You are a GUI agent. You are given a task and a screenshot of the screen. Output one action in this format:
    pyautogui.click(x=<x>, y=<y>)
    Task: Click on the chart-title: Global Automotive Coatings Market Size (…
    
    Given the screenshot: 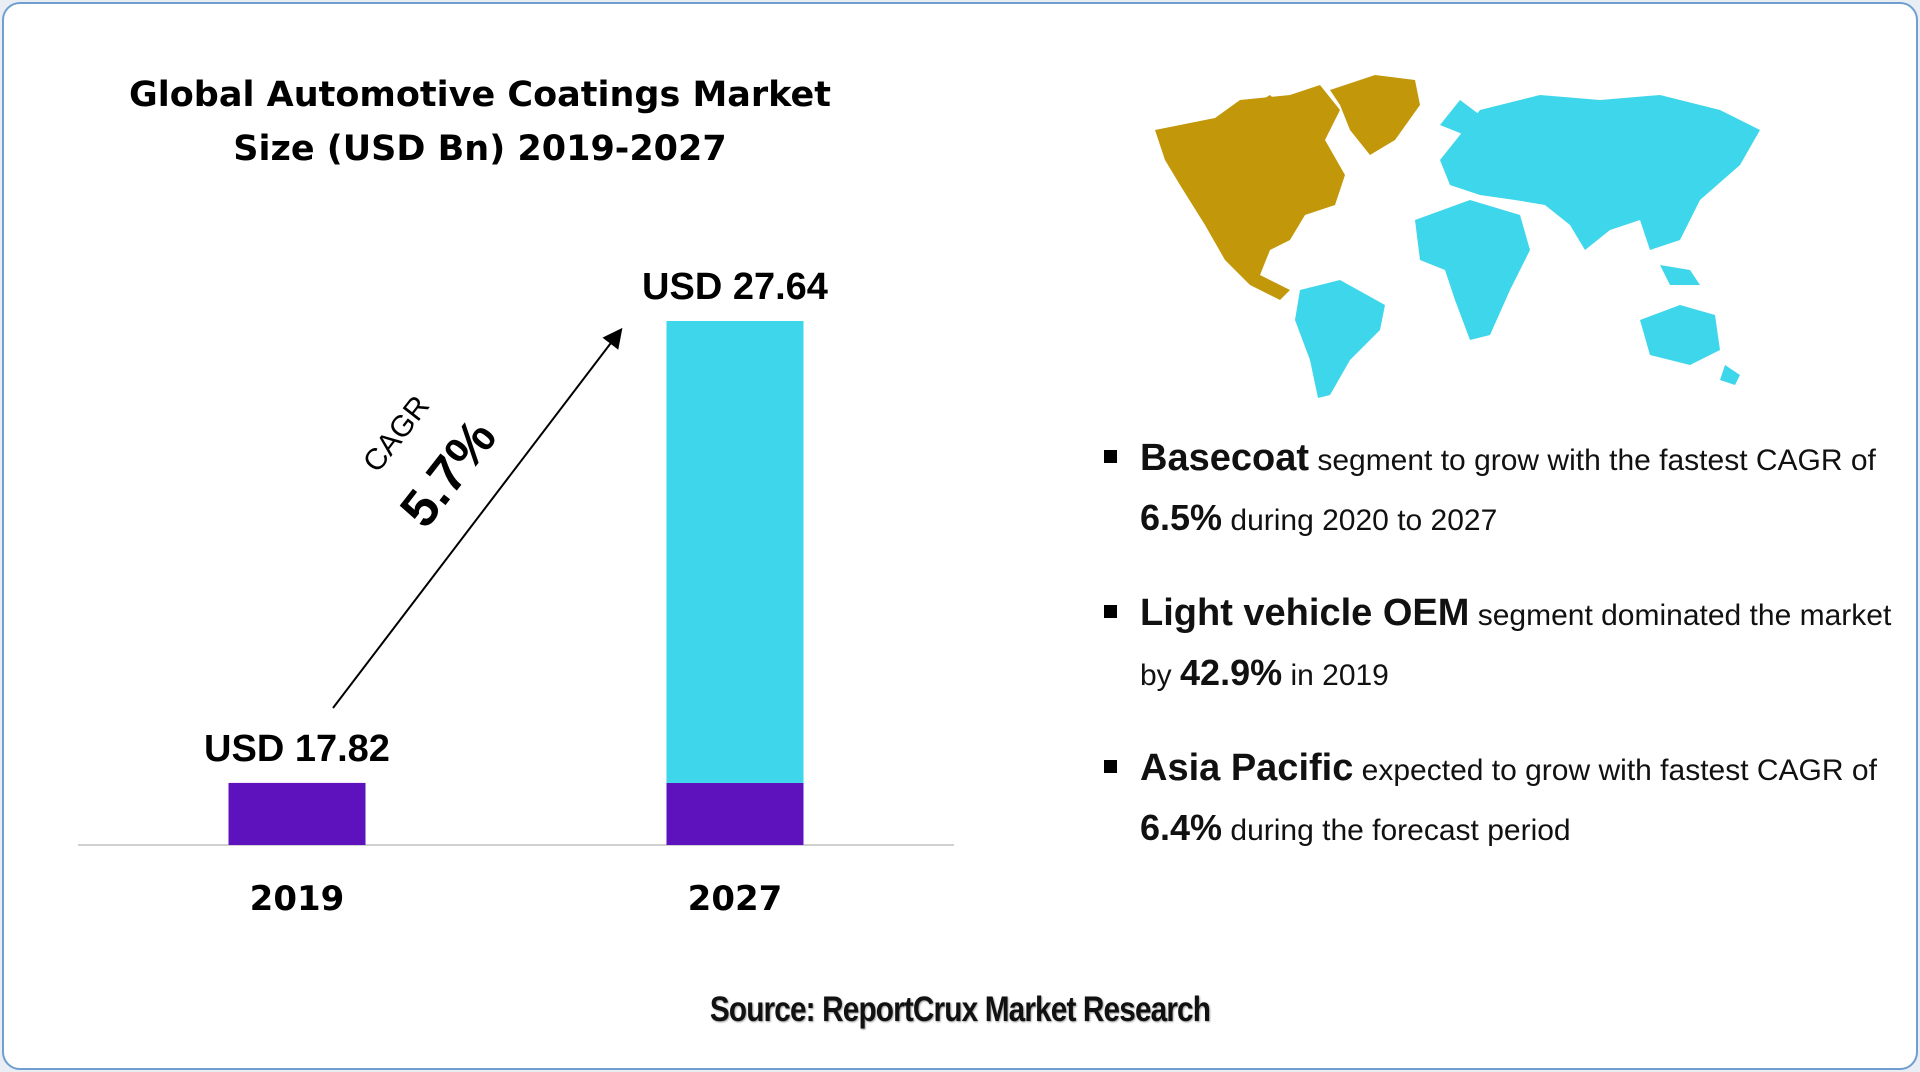 What is the action you would take?
    pyautogui.click(x=480, y=122)
    